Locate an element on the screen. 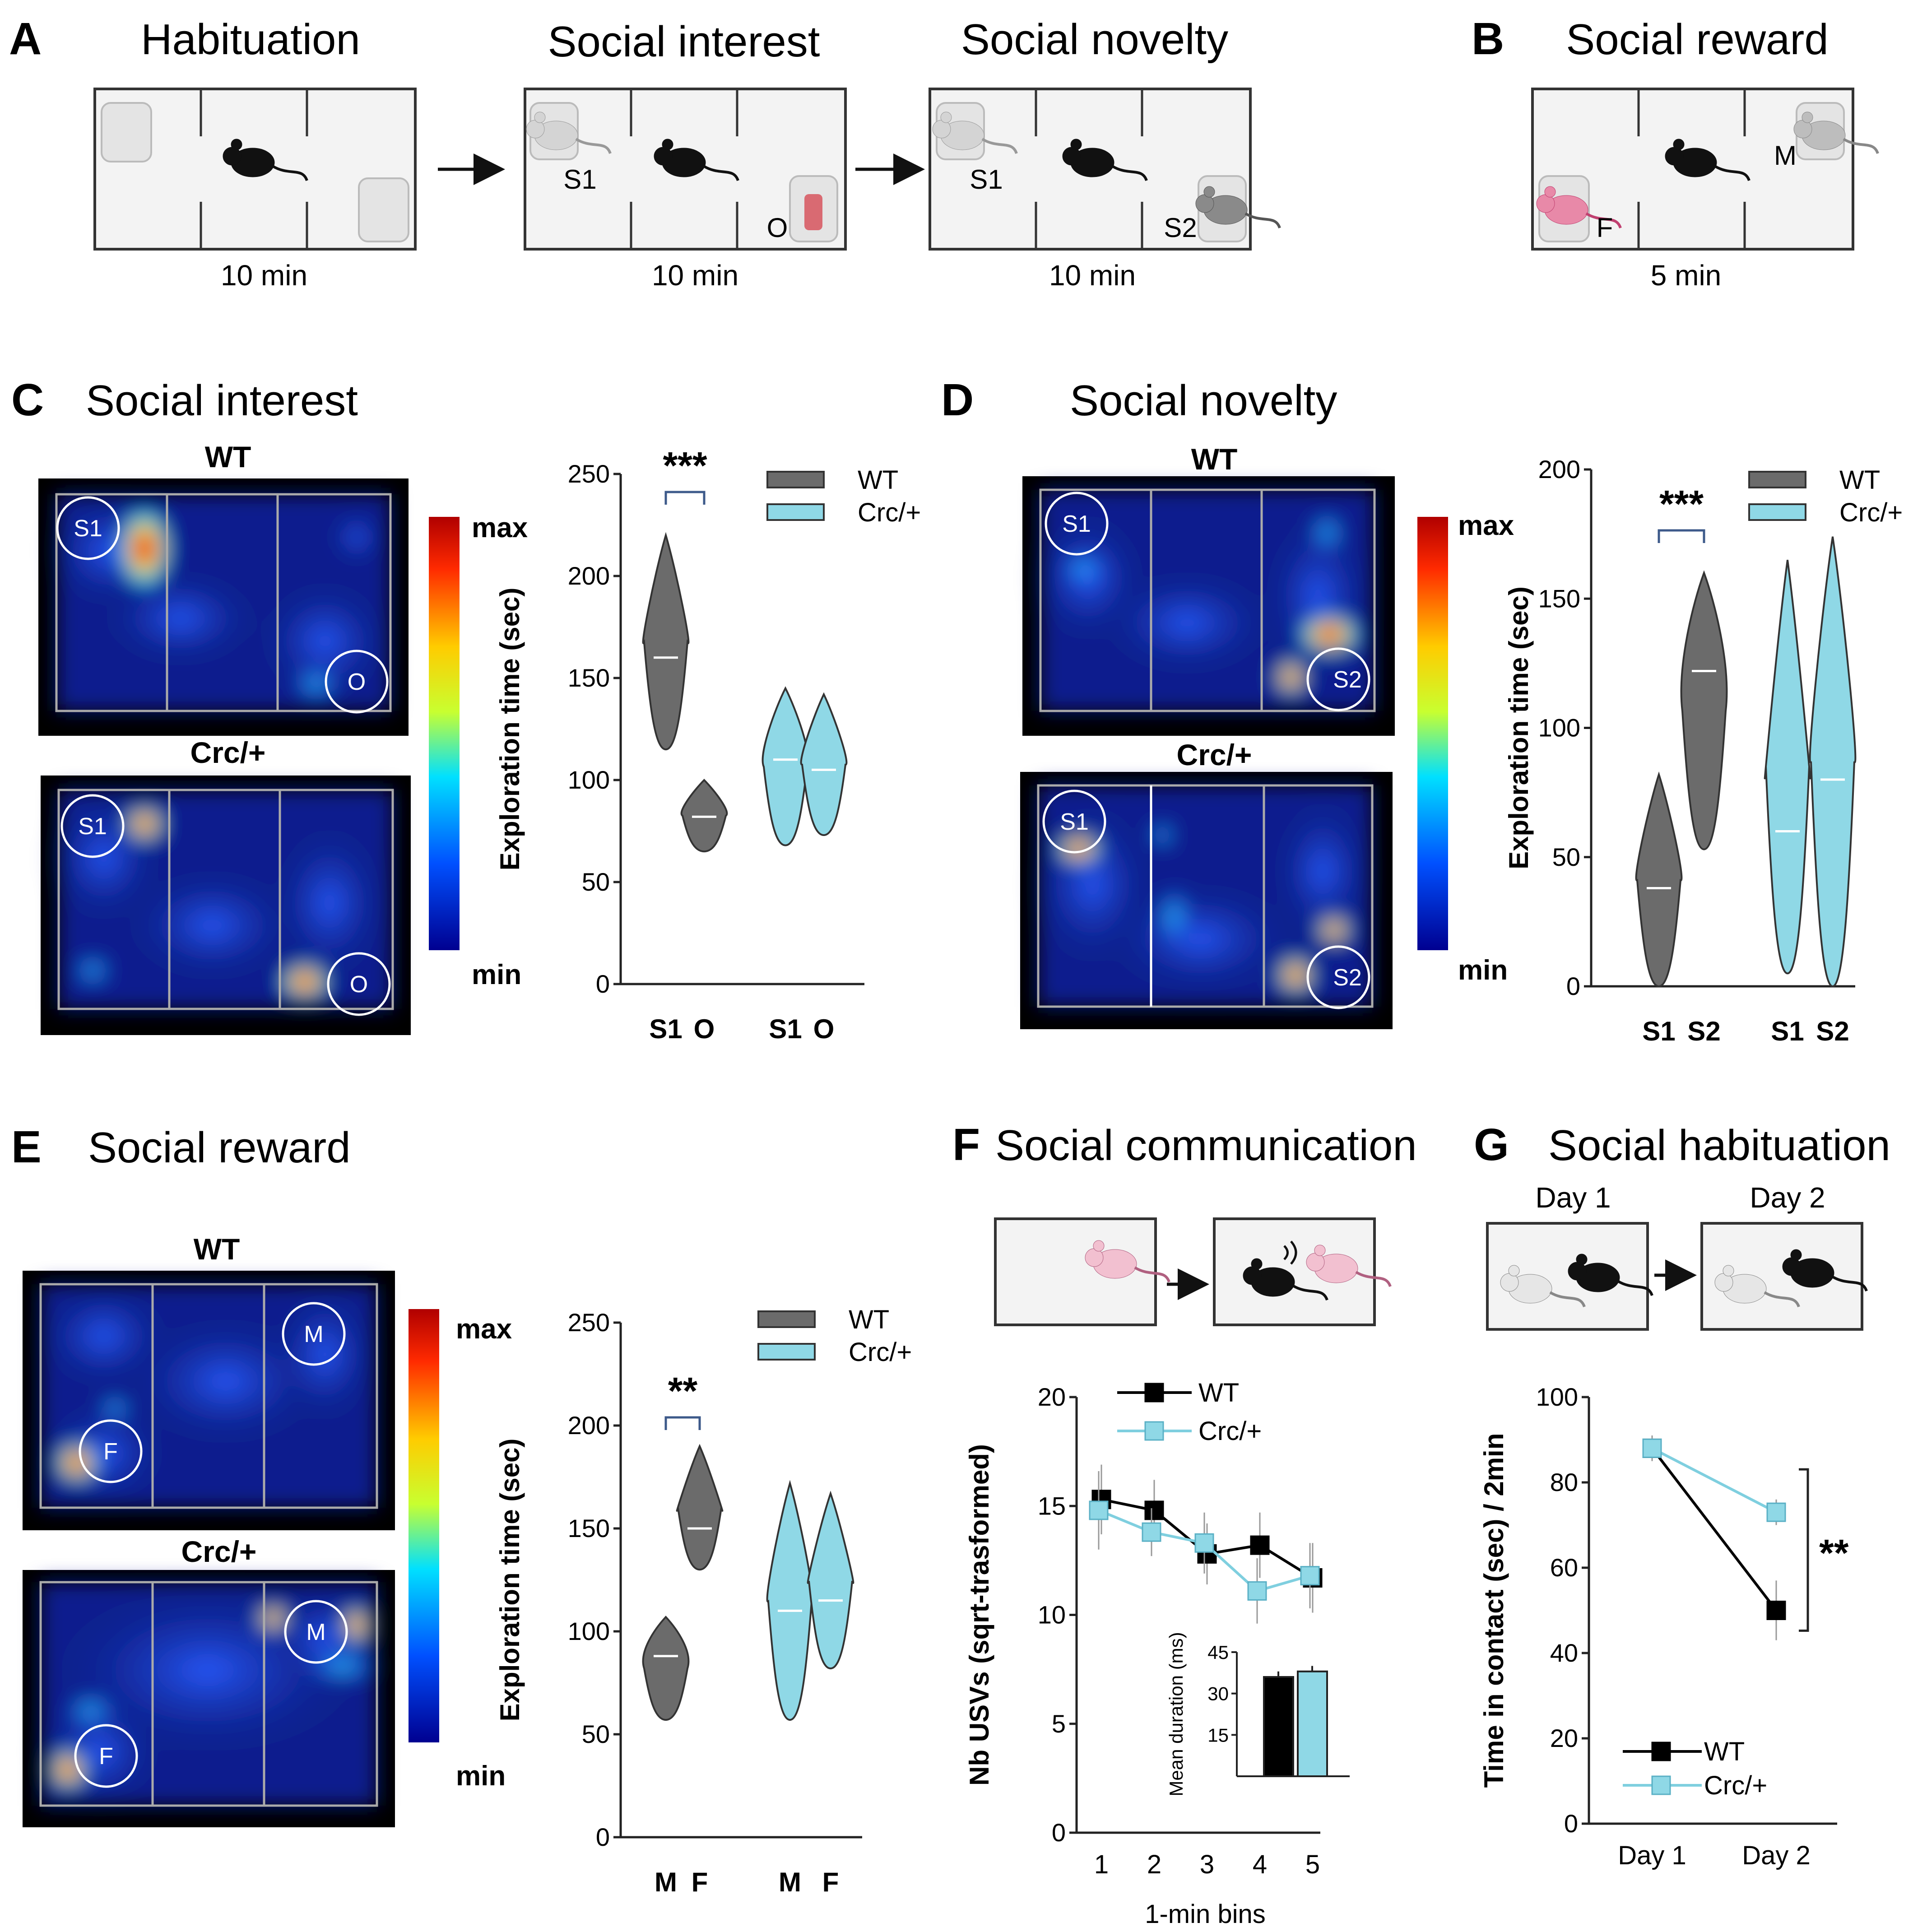 The width and height of the screenshot is (1927, 1932). heatmap-crc: S1 O is located at coordinates (226, 905).